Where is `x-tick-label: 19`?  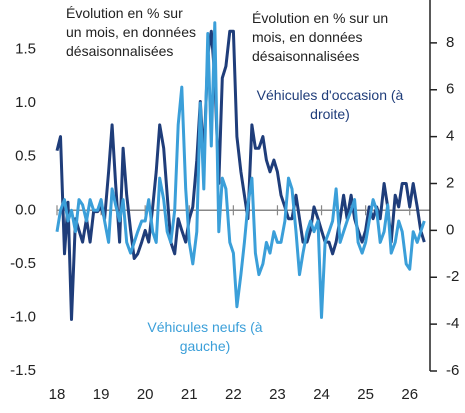 x-tick-label: 19 is located at coordinates (101, 394).